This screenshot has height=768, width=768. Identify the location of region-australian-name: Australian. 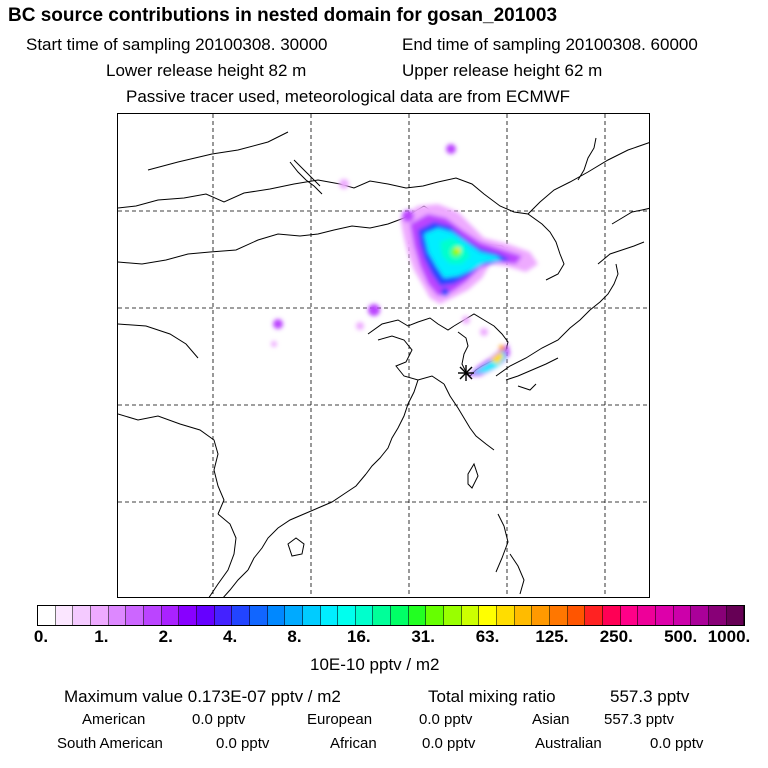
(568, 743).